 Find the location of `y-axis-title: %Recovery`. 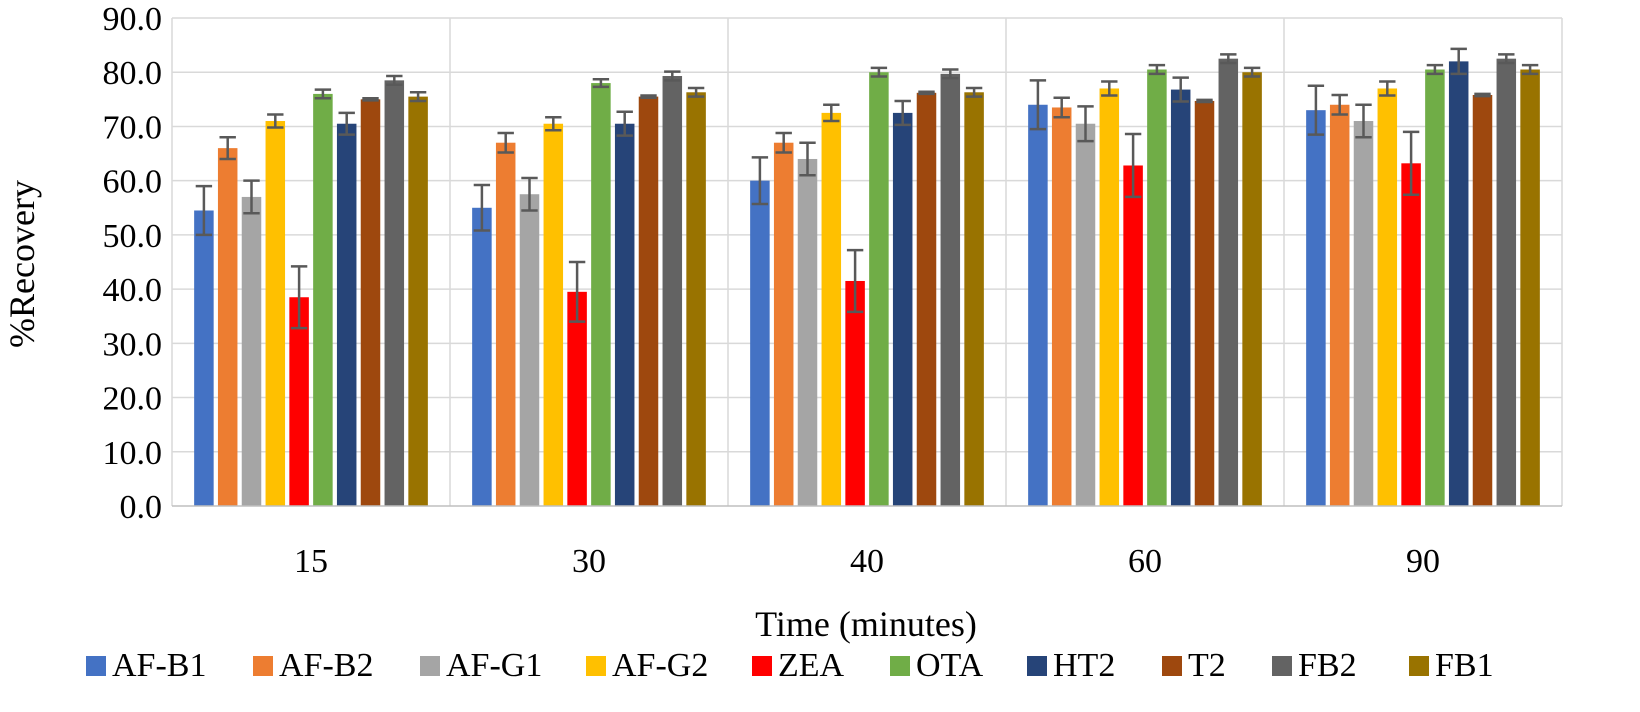

y-axis-title: %Recovery is located at coordinates (22, 264).